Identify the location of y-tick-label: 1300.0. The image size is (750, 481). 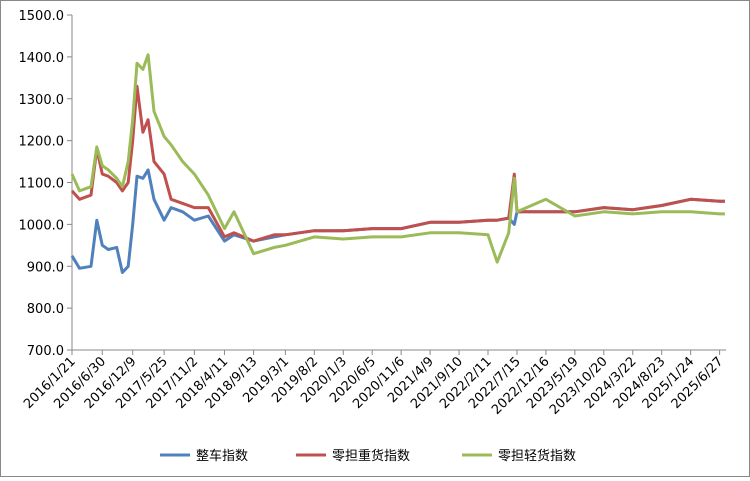
(42, 100).